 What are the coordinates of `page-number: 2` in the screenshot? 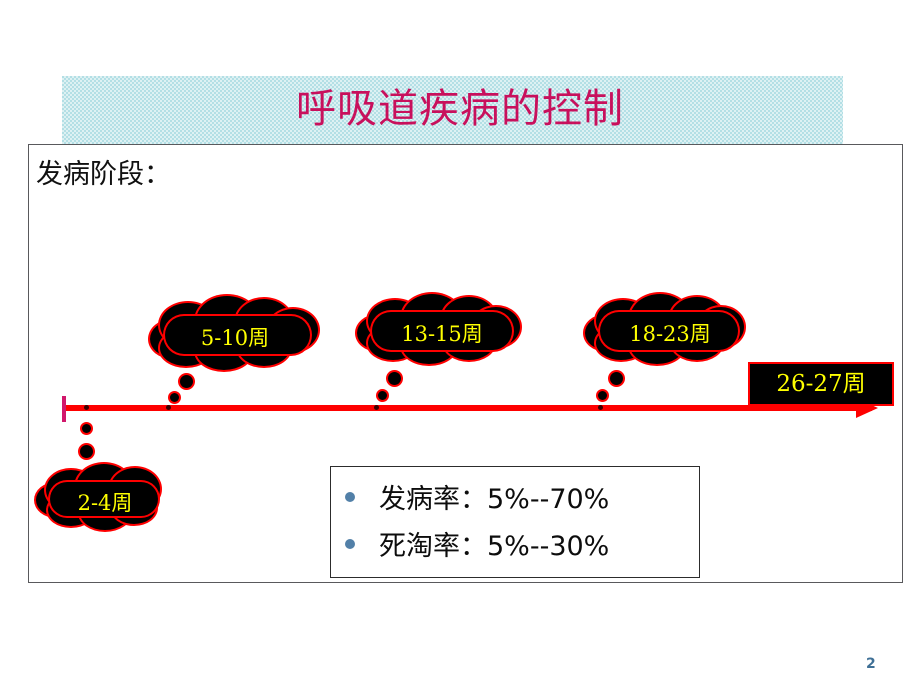 It's located at (871, 664).